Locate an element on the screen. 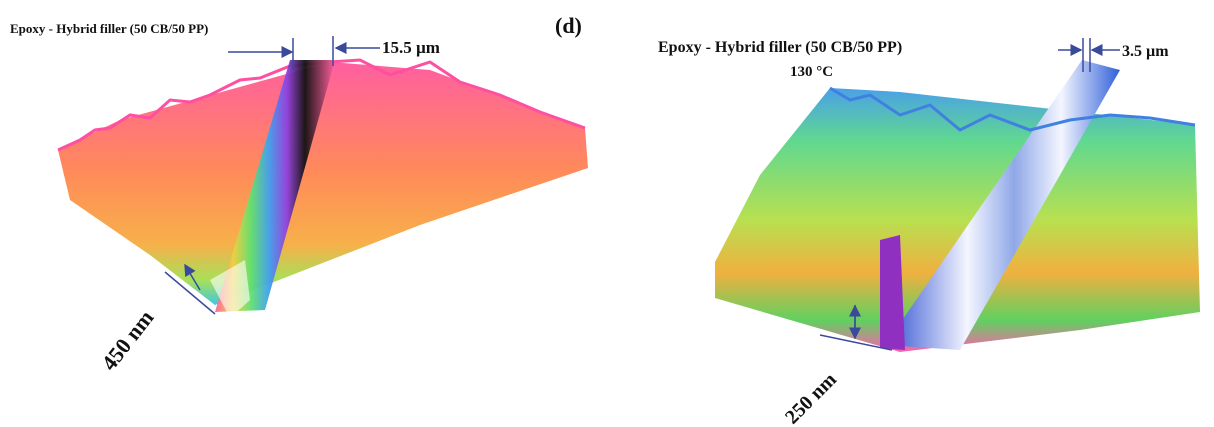 Image resolution: width=1214 pixels, height=427 pixels. depth-label: 250 nm is located at coordinates (811, 397).